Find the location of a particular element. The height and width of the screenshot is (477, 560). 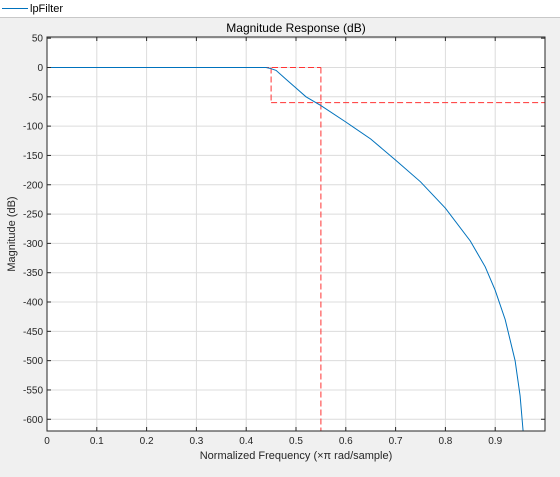

y-tick-label: -600 is located at coordinates (33, 420).